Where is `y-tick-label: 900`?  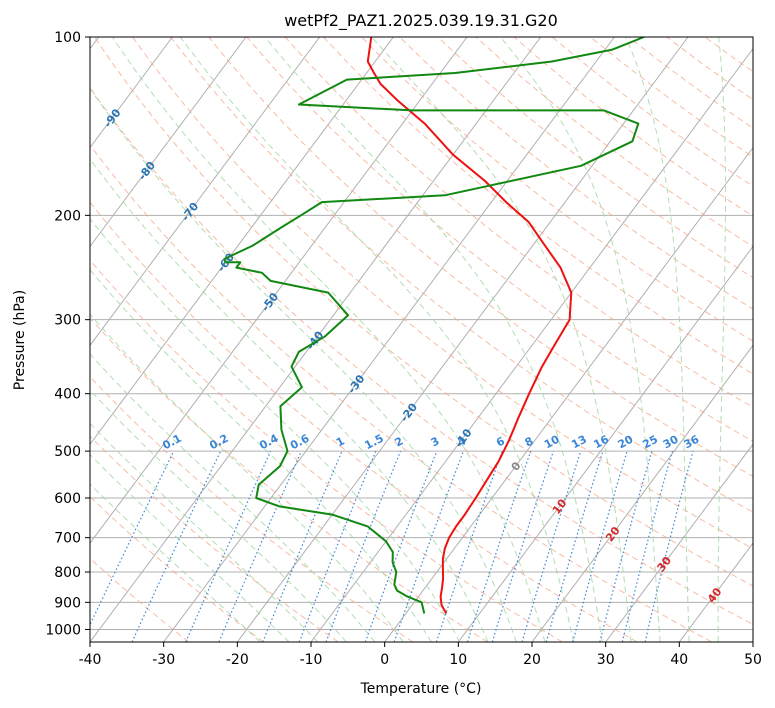
y-tick-label: 900 is located at coordinates (67, 603).